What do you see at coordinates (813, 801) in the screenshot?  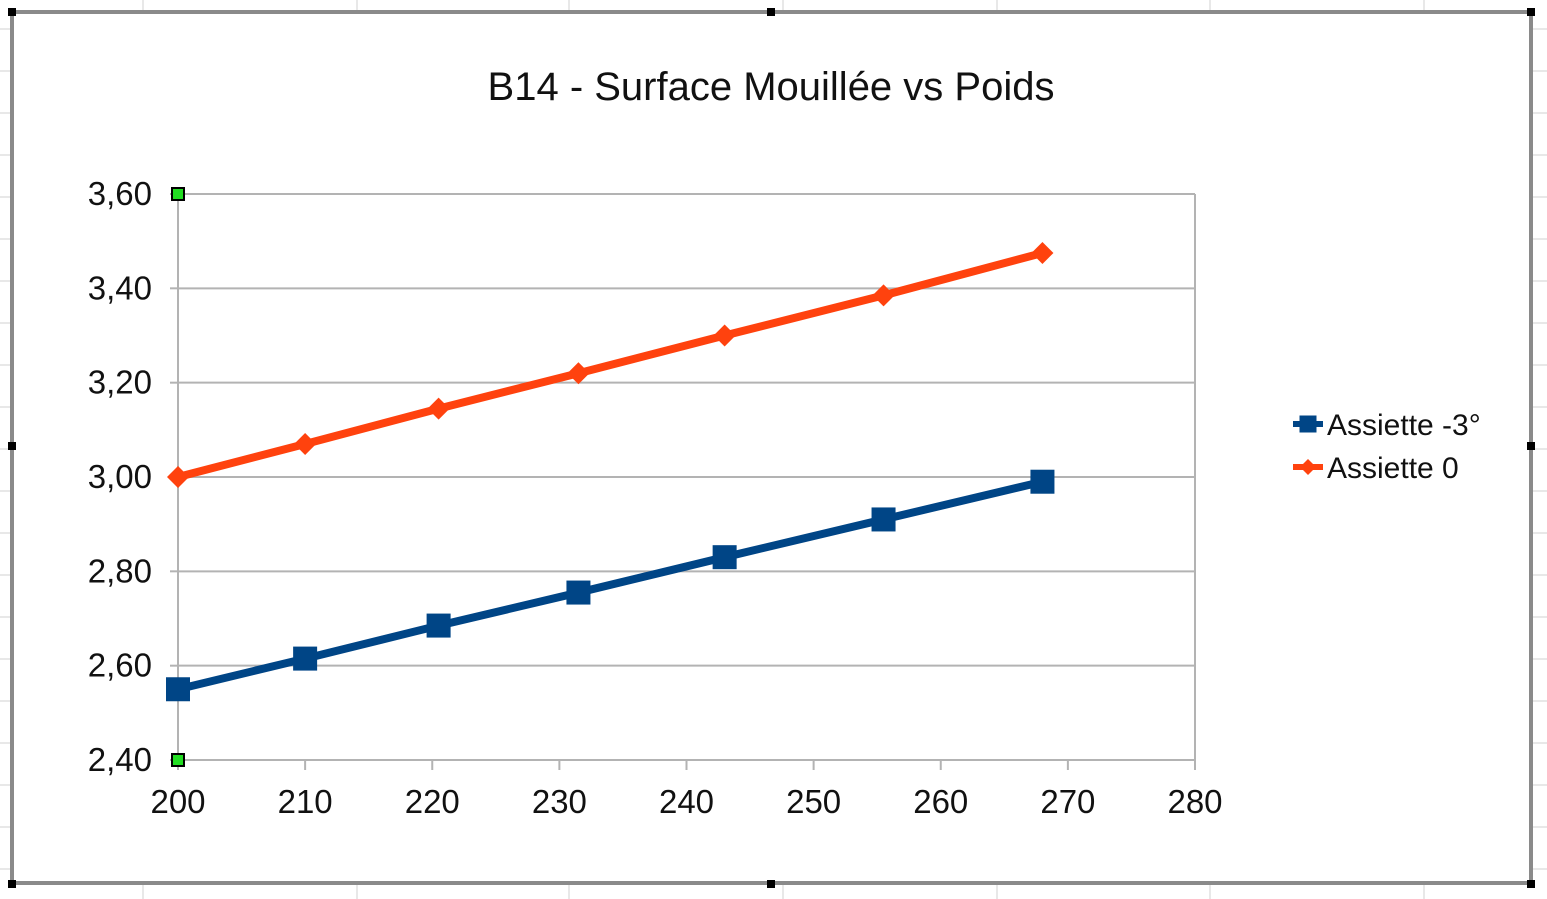 I see `x-tick-label: 250` at bounding box center [813, 801].